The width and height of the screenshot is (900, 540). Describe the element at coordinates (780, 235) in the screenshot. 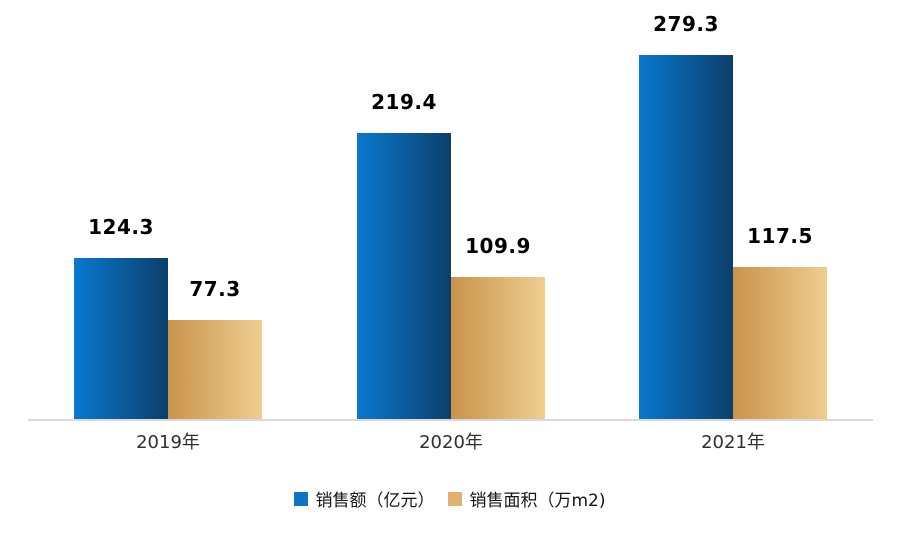

I see `value-label-sales-area-2021: 117.5` at that location.